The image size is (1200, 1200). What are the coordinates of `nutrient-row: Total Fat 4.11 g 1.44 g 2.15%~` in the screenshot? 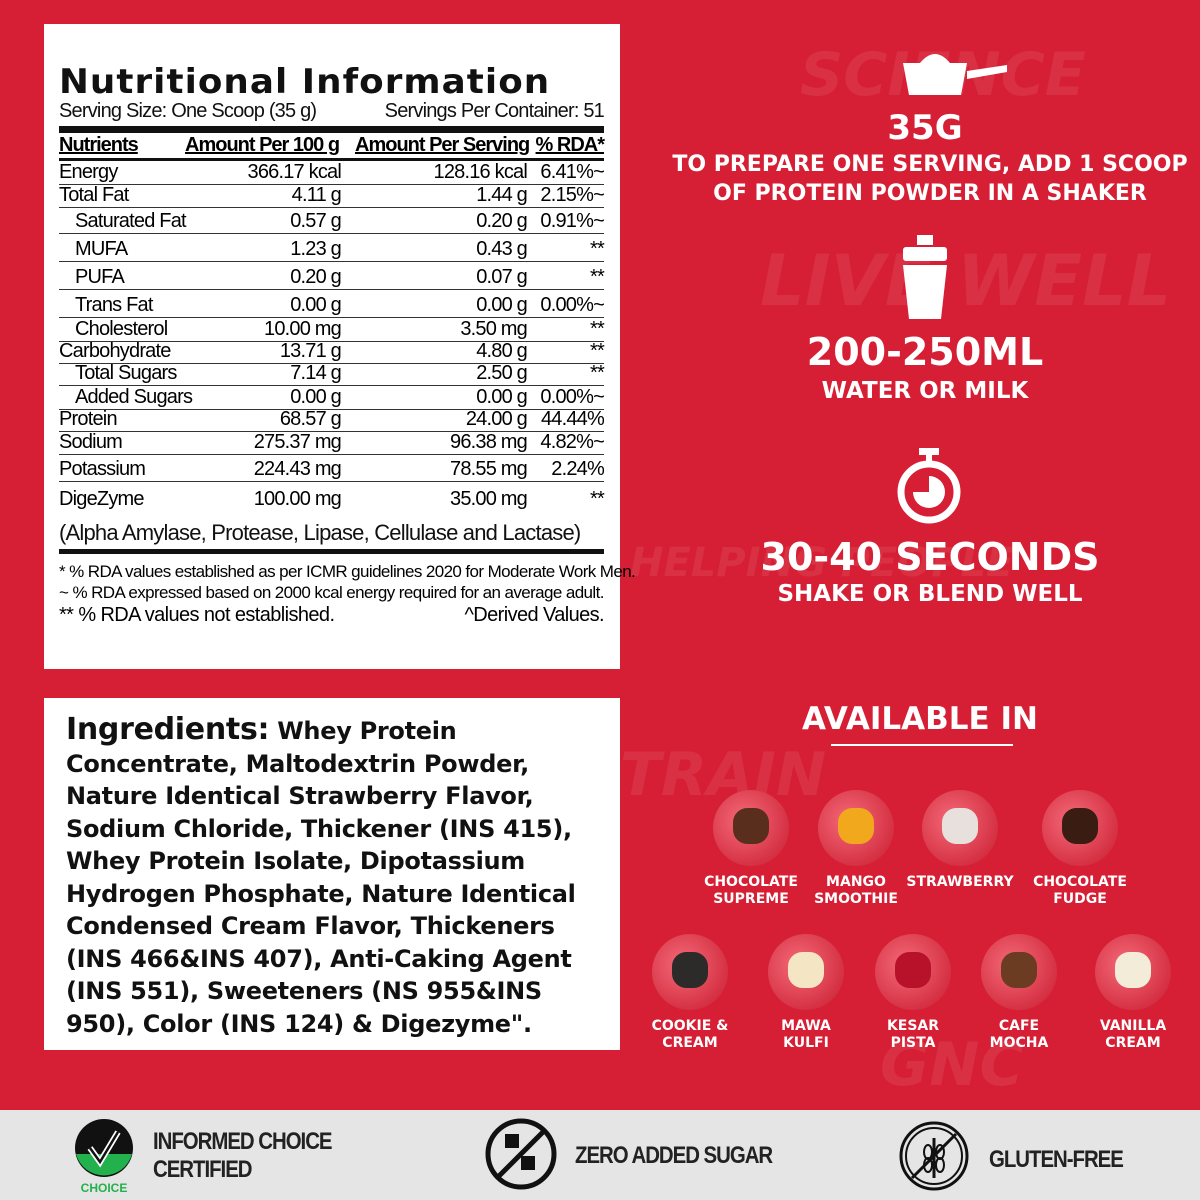 It's located at (332, 196).